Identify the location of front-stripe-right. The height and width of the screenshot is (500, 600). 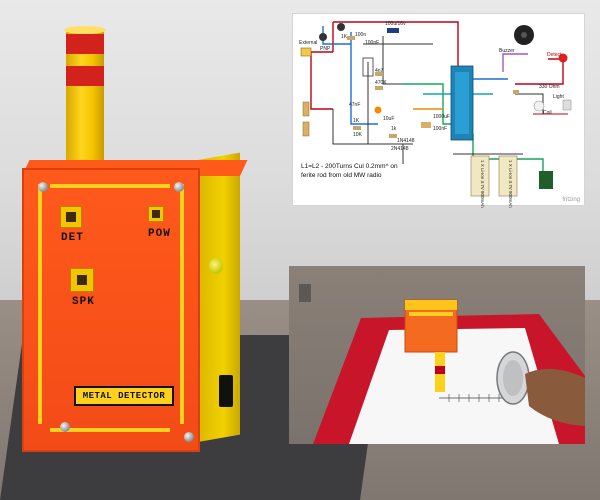
(182, 304).